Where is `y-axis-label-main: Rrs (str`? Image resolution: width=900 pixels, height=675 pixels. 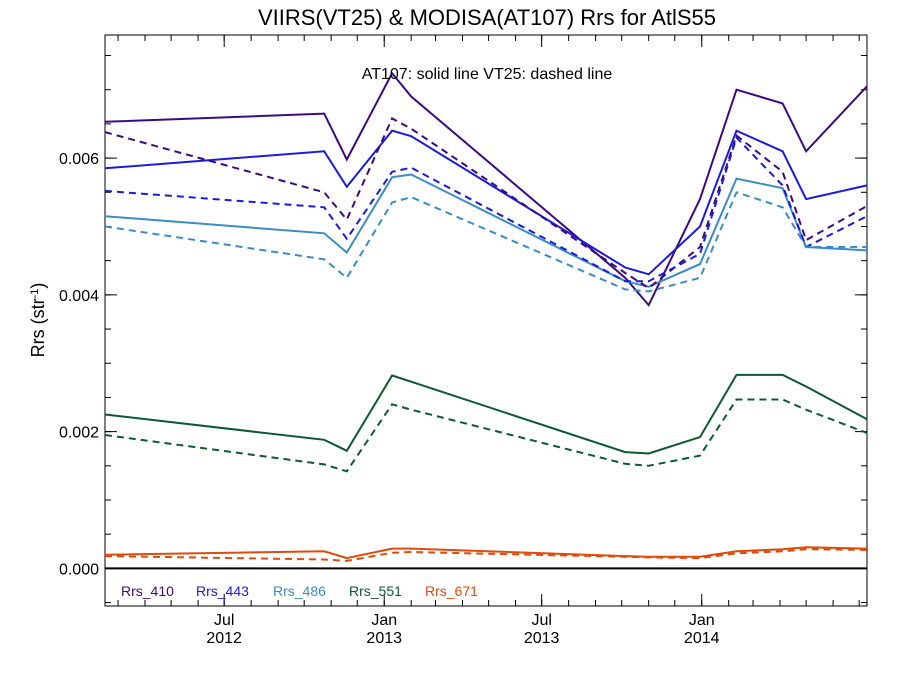 y-axis-label-main: Rrs (str is located at coordinates (38, 327).